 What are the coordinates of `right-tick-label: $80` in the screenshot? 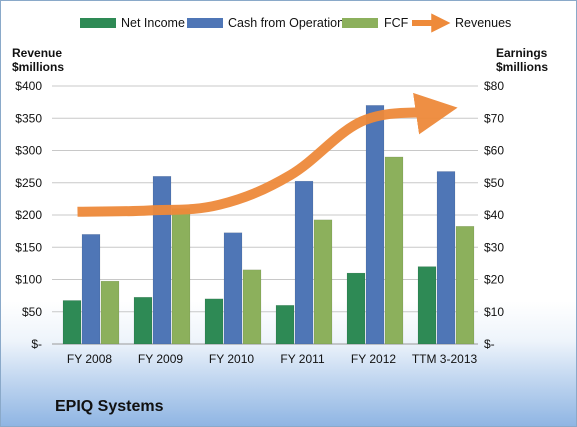 It's located at (494, 86).